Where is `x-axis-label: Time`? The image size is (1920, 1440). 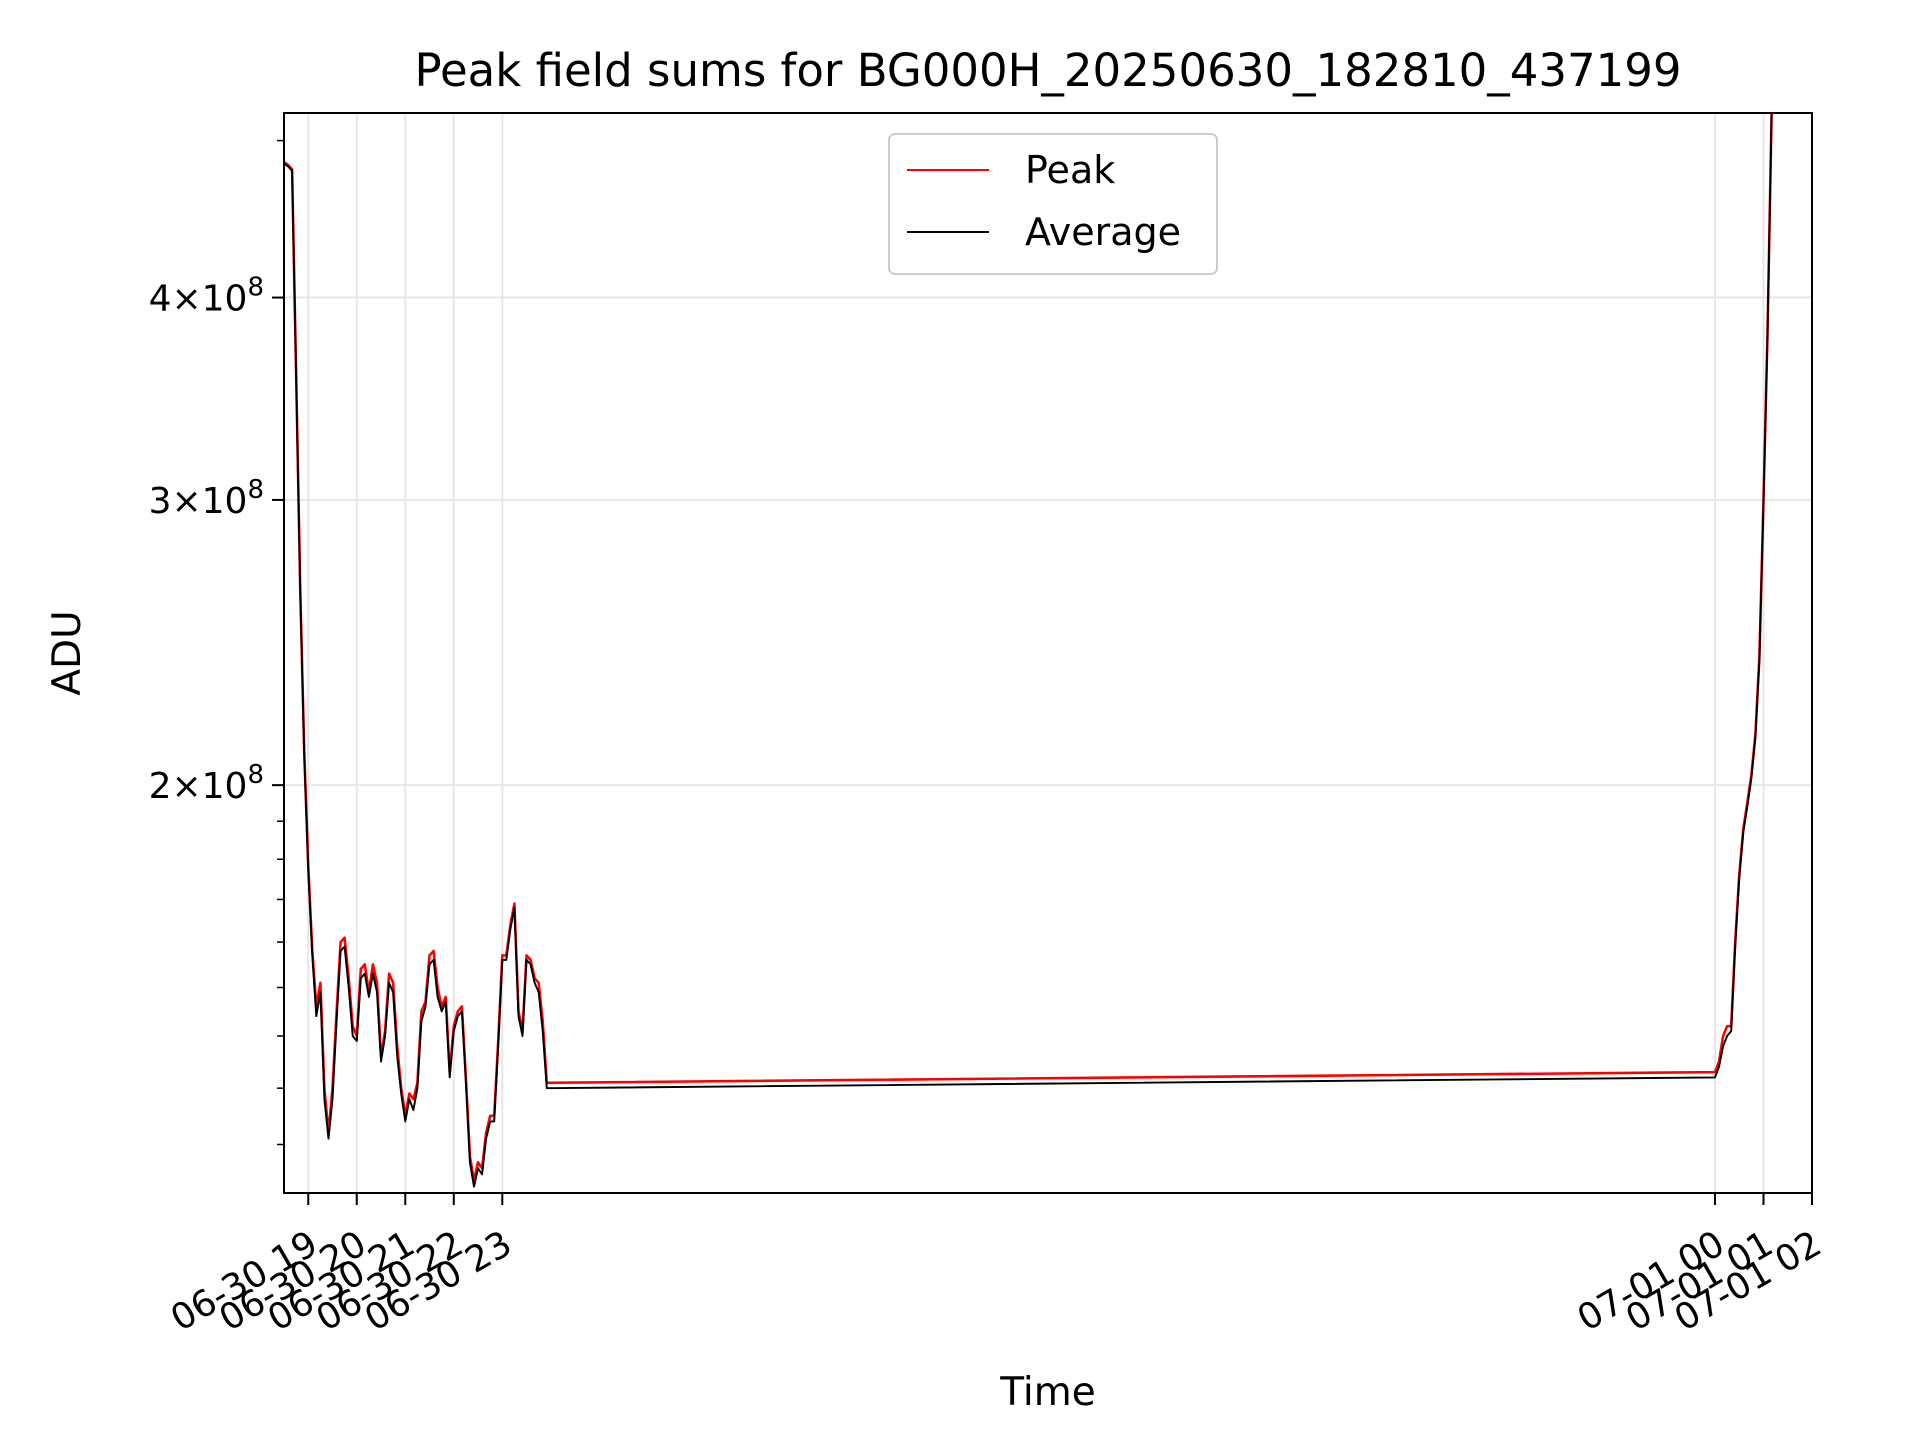
x-axis-label: Time is located at coordinates (1047, 1392).